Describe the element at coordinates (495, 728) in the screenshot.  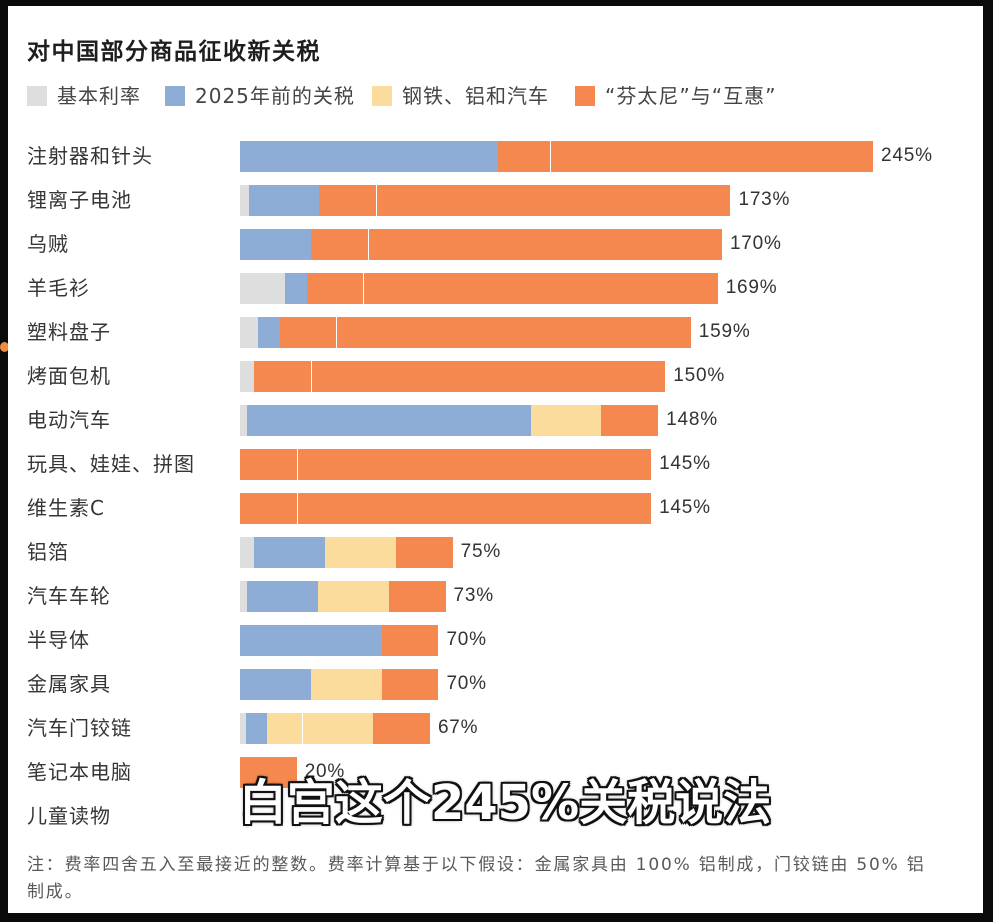
I see `bar-row: 汽车门铰链 67%` at that location.